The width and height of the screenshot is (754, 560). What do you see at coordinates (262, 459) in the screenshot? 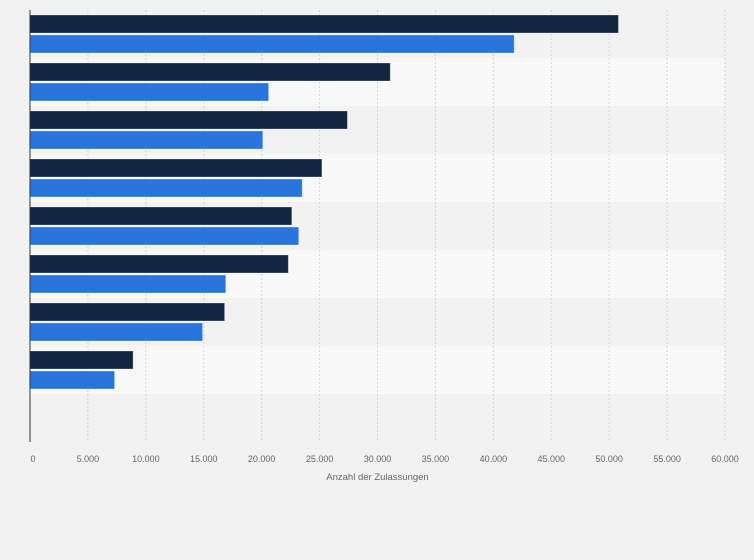
I see `x-tick-label: 20.000` at bounding box center [262, 459].